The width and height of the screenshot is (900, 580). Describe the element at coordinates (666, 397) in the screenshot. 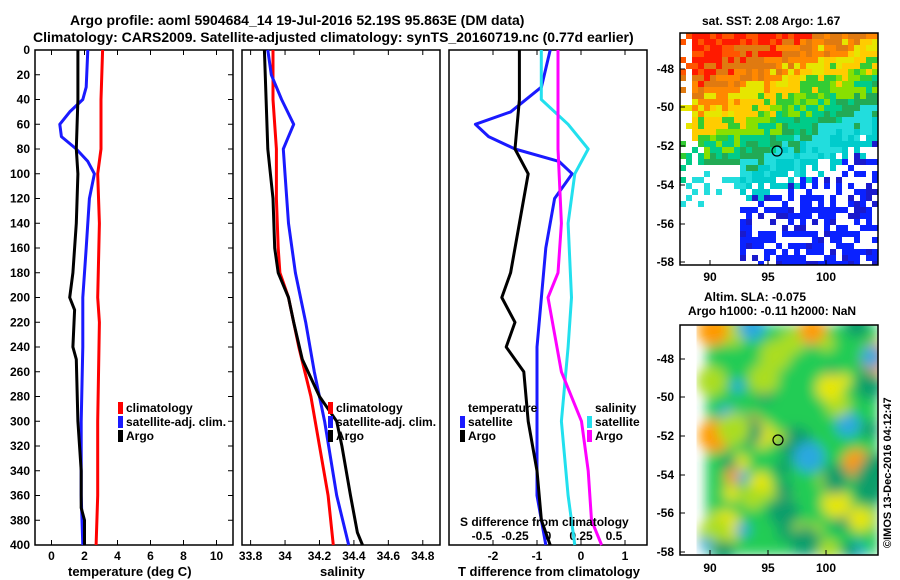

I see `lat-tick-label: -50` at that location.